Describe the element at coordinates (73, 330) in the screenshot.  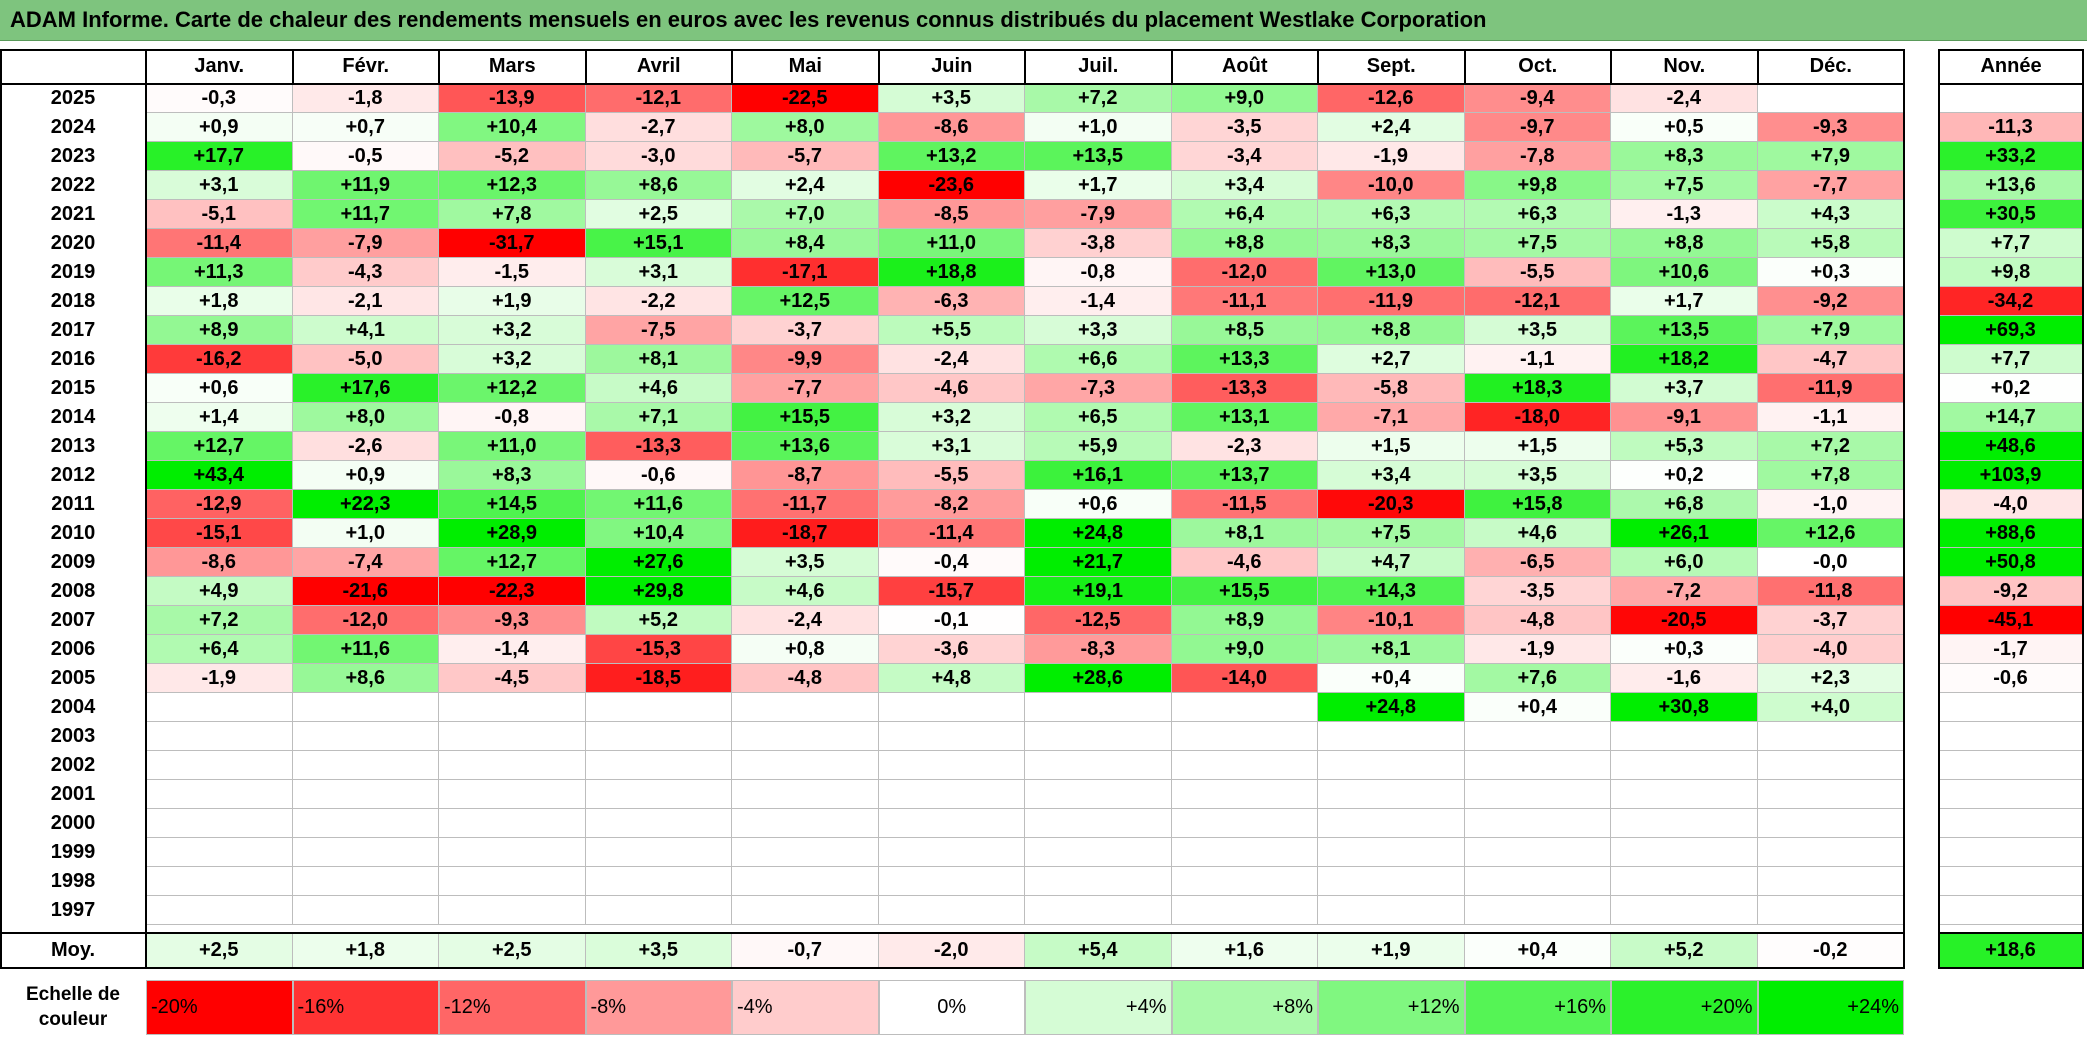
I see `year-label: 2017` at that location.